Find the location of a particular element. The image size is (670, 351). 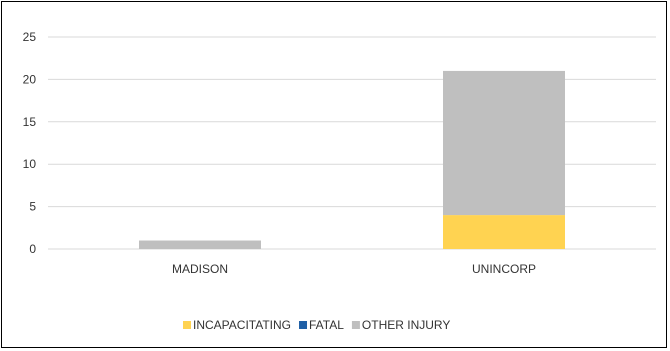

x-axis-category-labels: MADISON UNINCORP is located at coordinates (354, 269).